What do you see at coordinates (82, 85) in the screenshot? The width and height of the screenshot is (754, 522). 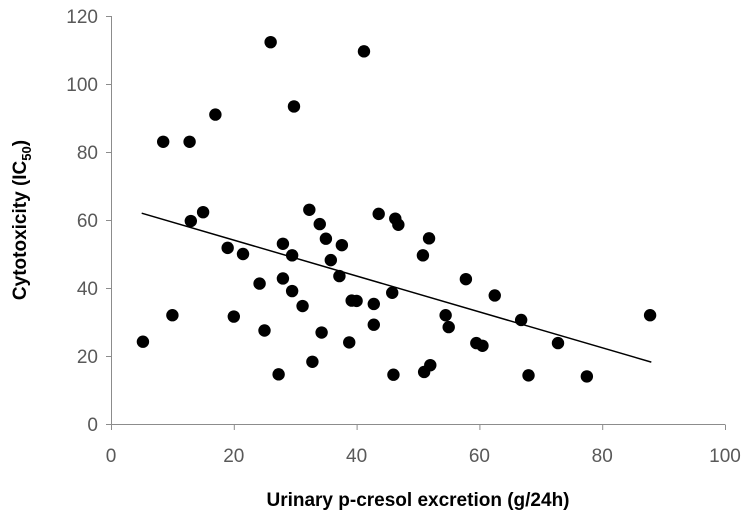 I see `y-tick-label: 100` at bounding box center [82, 85].